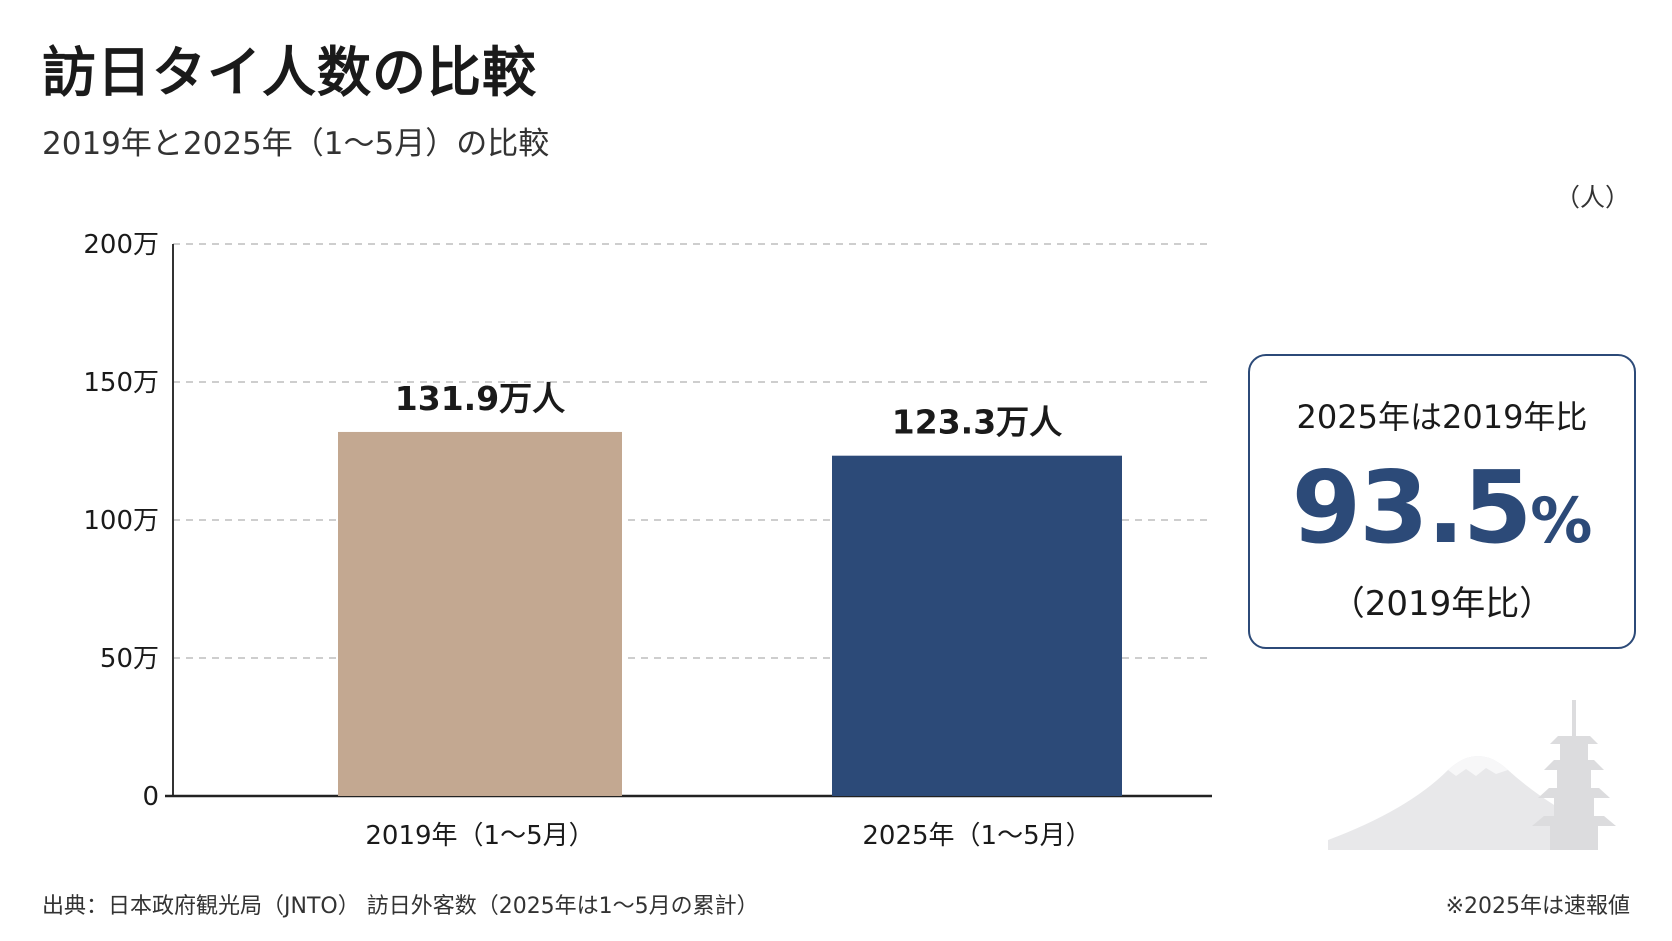 The height and width of the screenshot is (941, 1672). I want to click on callout-percent: %, so click(1561, 520).